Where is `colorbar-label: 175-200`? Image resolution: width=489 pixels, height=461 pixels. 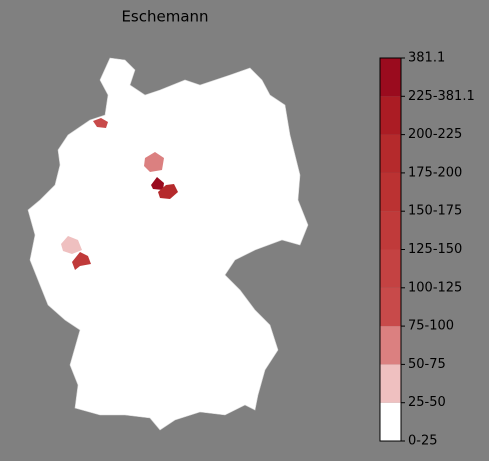 colorbar-label: 175-200 is located at coordinates (435, 172).